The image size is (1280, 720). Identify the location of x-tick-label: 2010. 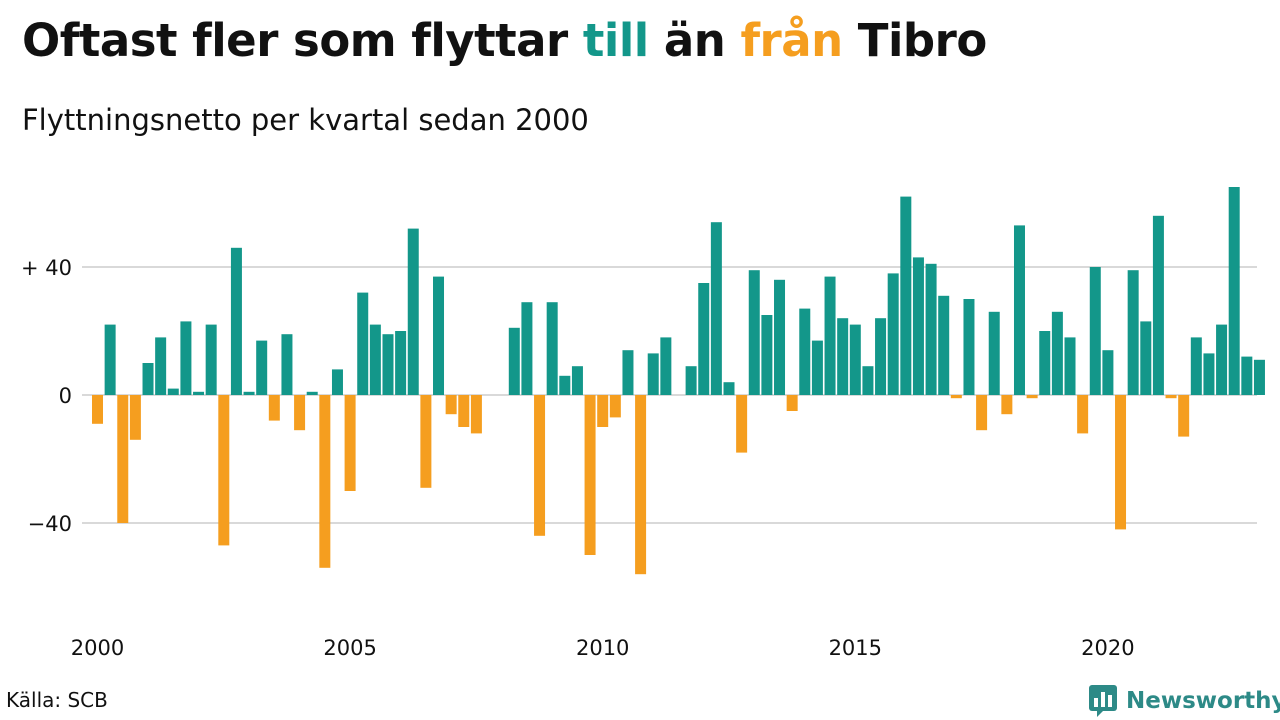
(602, 648).